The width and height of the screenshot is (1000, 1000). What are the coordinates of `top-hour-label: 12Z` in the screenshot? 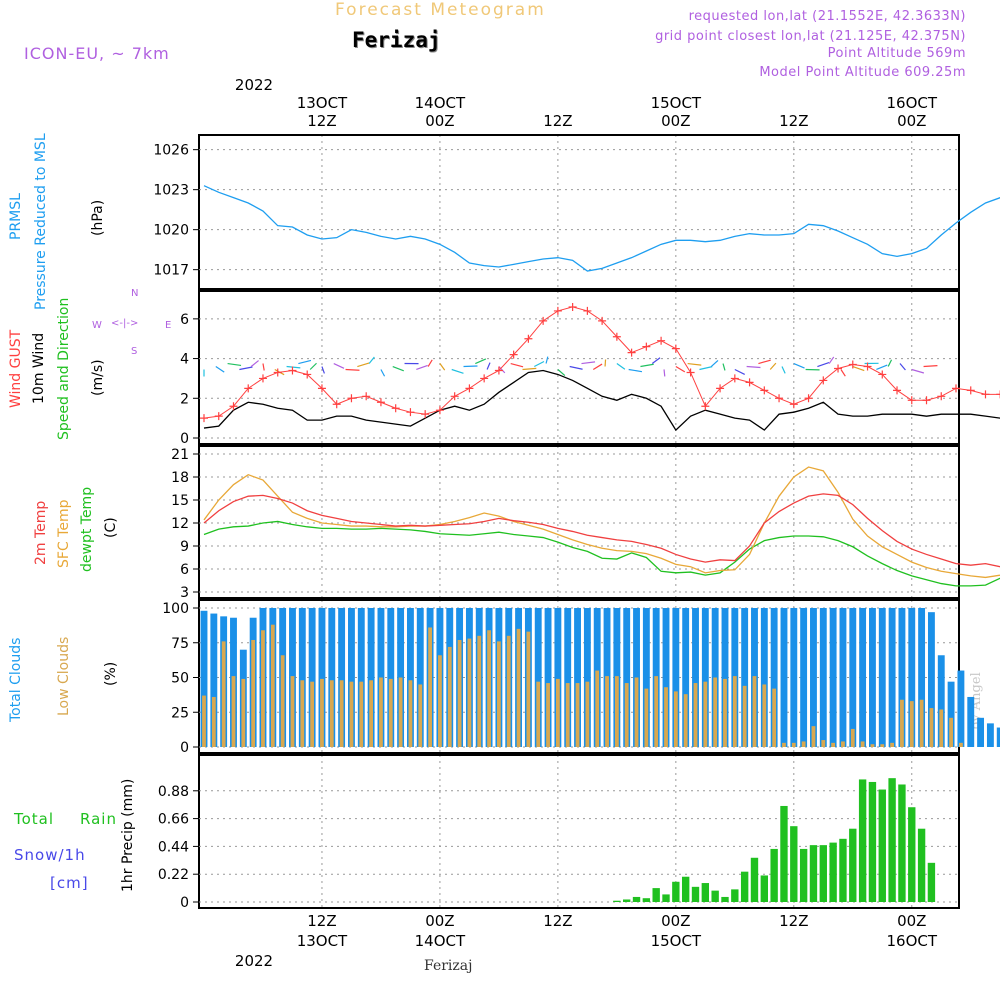 It's located at (322, 121).